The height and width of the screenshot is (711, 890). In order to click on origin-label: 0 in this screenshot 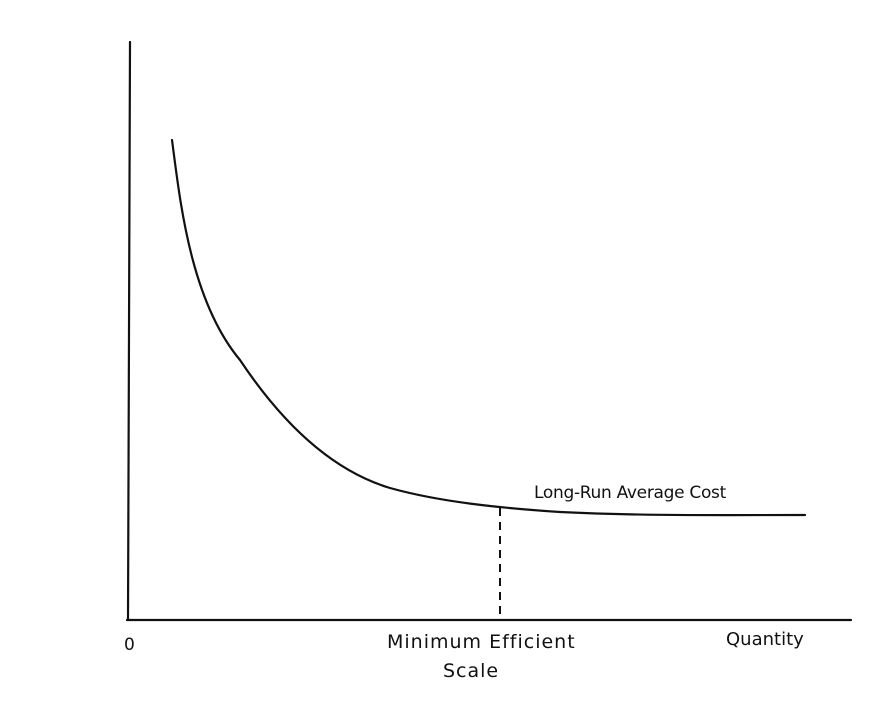, I will do `click(129, 645)`.